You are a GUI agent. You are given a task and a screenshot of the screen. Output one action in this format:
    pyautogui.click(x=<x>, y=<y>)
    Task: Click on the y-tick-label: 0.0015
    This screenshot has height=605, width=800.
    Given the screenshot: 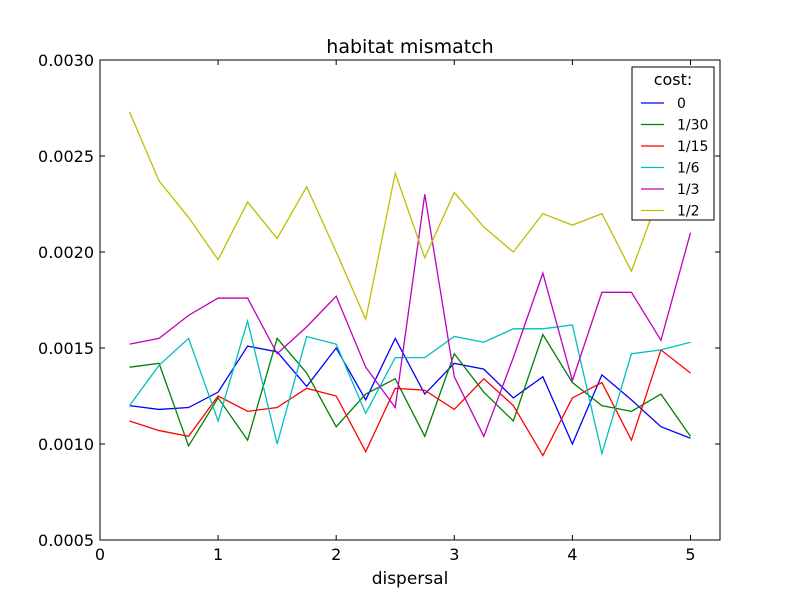 What is the action you would take?
    pyautogui.click(x=66, y=348)
    